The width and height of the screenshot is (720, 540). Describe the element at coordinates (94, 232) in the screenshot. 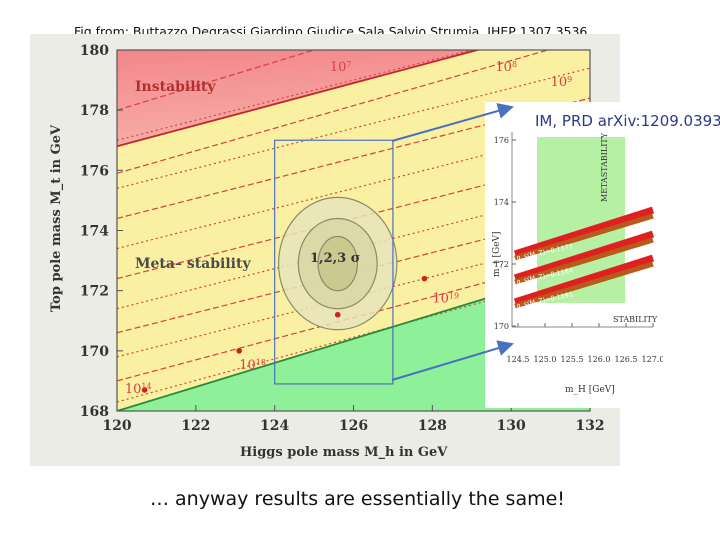

I see `y-tick-label: 174` at that location.